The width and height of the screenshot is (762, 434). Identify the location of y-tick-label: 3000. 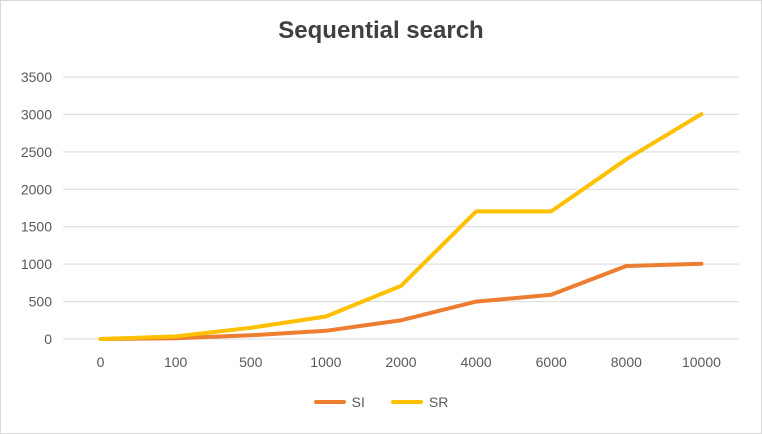
(36, 114).